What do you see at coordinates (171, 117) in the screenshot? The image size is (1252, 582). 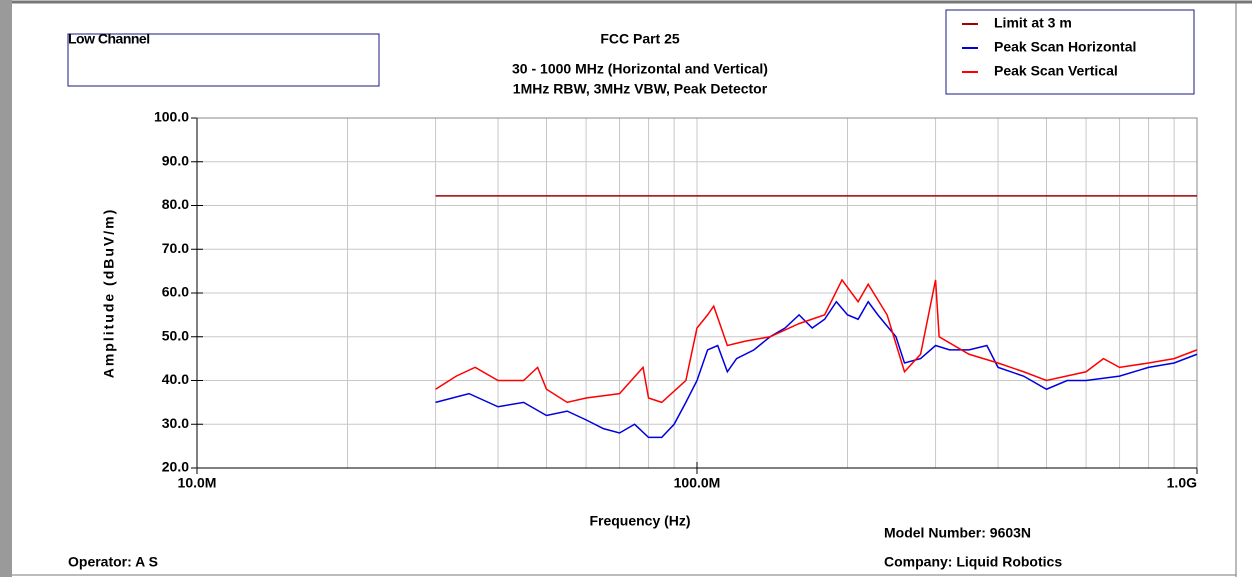 I see `y-tick-label: 100.0` at bounding box center [171, 117].